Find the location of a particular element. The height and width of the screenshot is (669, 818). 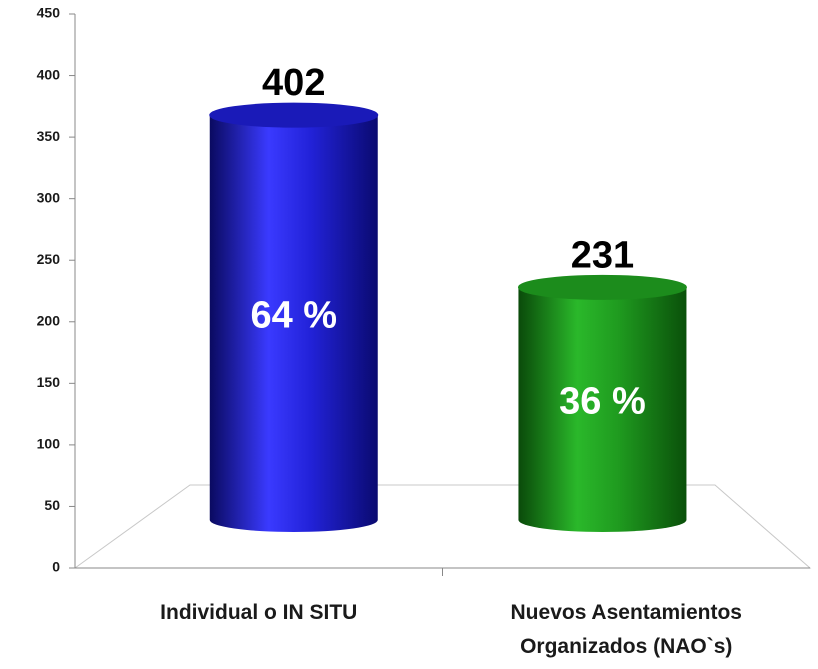

x-tick-label: Individual o IN SITU is located at coordinates (259, 612).